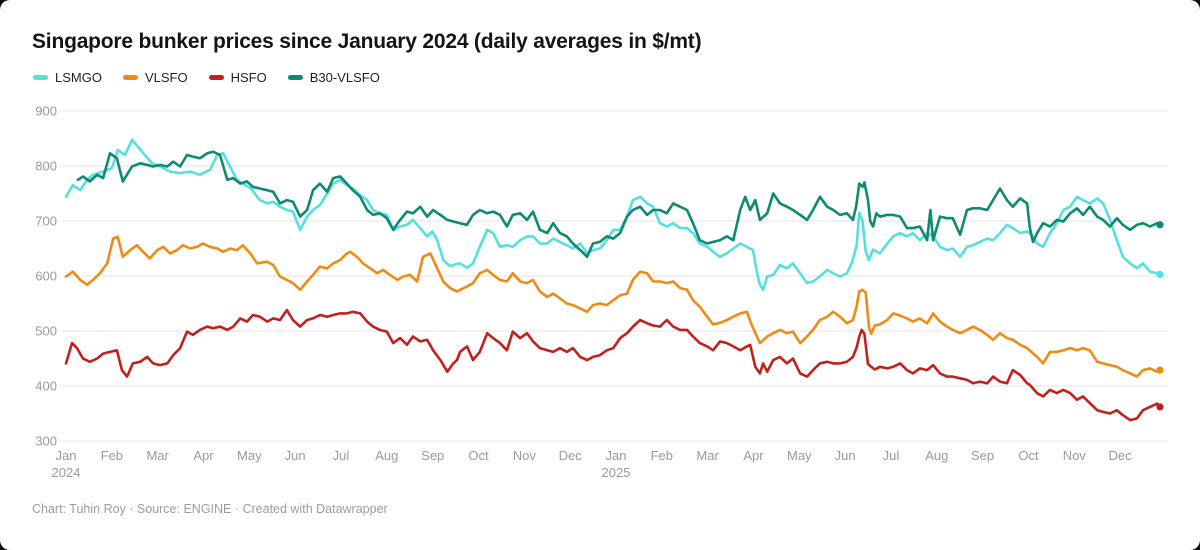  What do you see at coordinates (46, 276) in the screenshot?
I see `y-tick-label-600: 600` at bounding box center [46, 276].